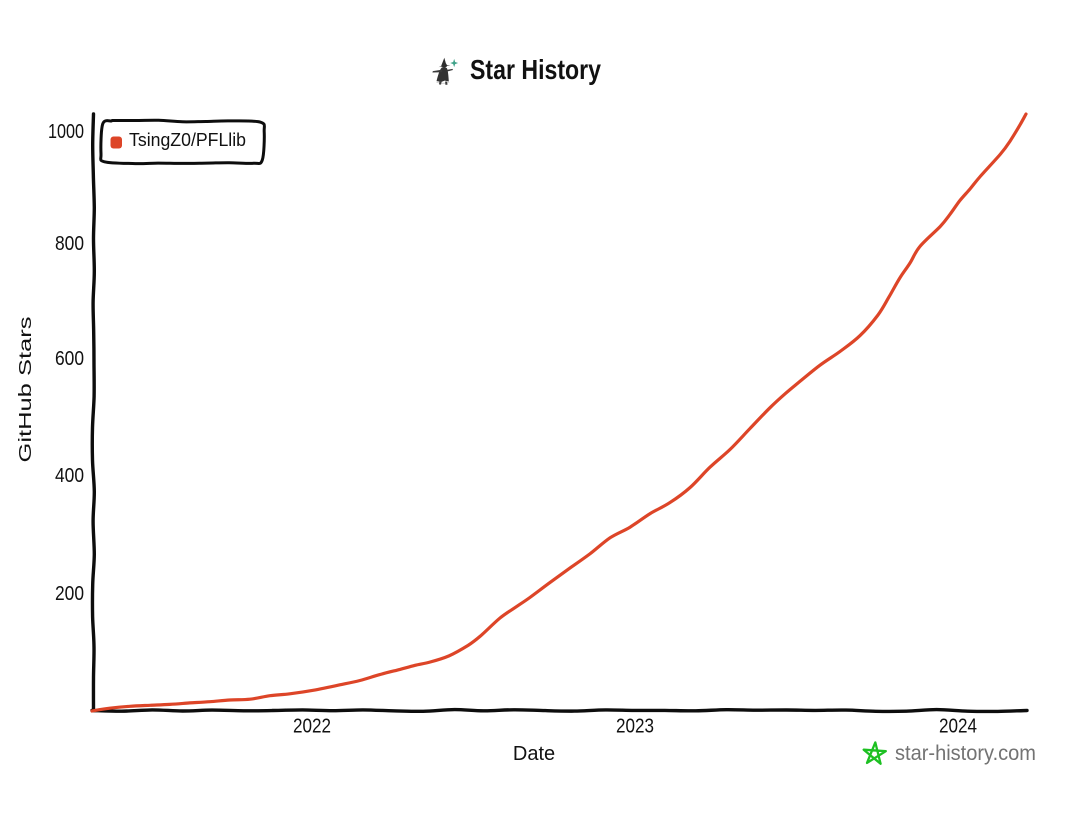 Image resolution: width=1080 pixels, height=829 pixels. What do you see at coordinates (25, 389) in the screenshot?
I see `svg-text: GitHub Stars` at bounding box center [25, 389].